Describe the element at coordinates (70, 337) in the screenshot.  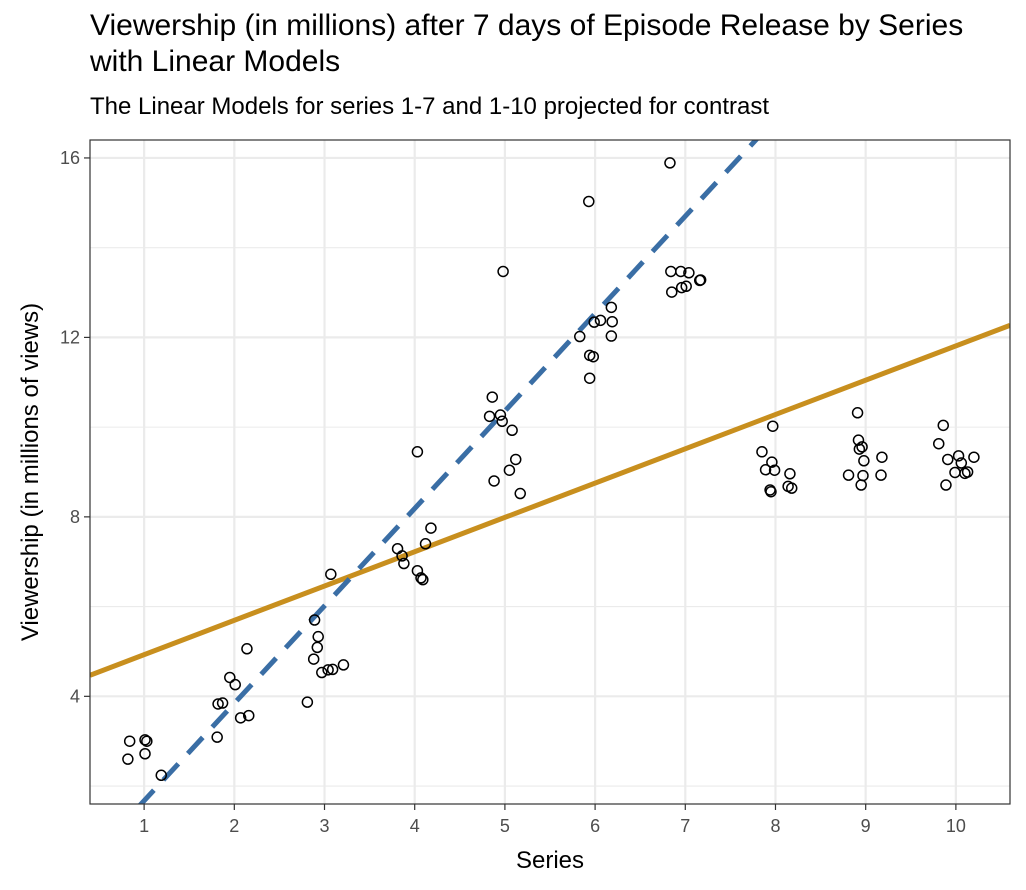
I see `y-tick-label: 12` at that location.